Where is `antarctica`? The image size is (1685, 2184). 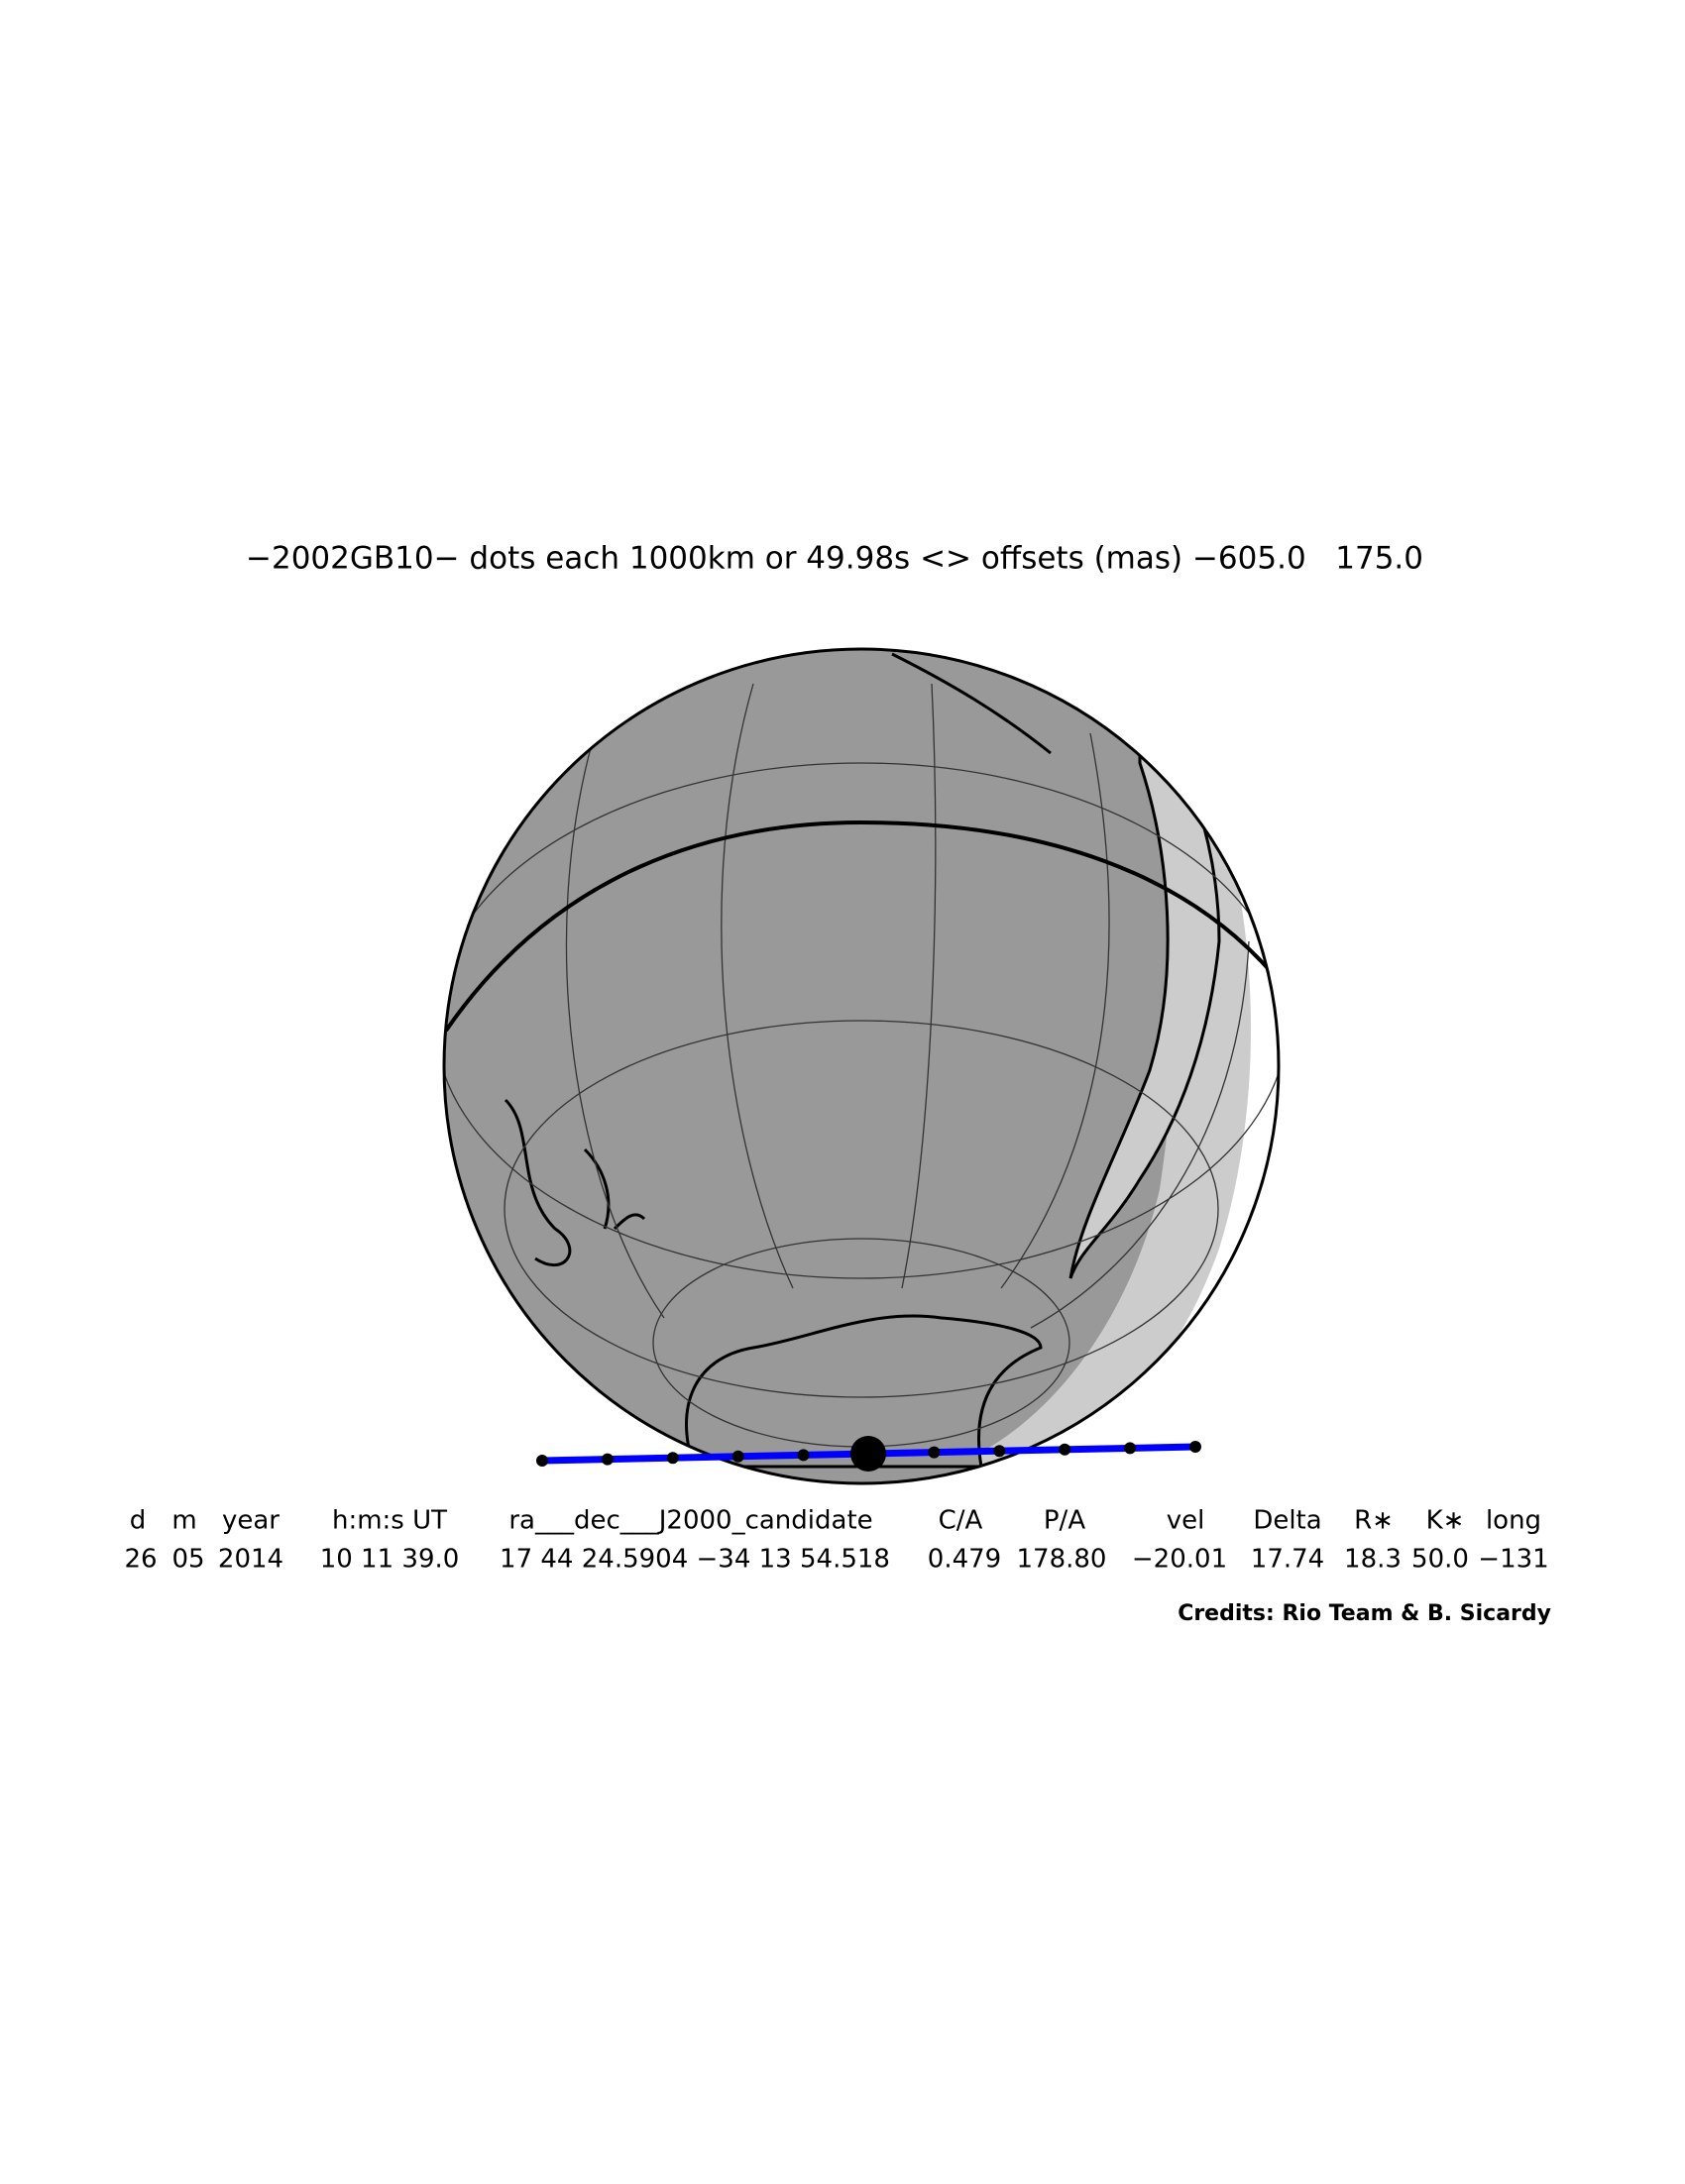
antarctica is located at coordinates (864, 1391).